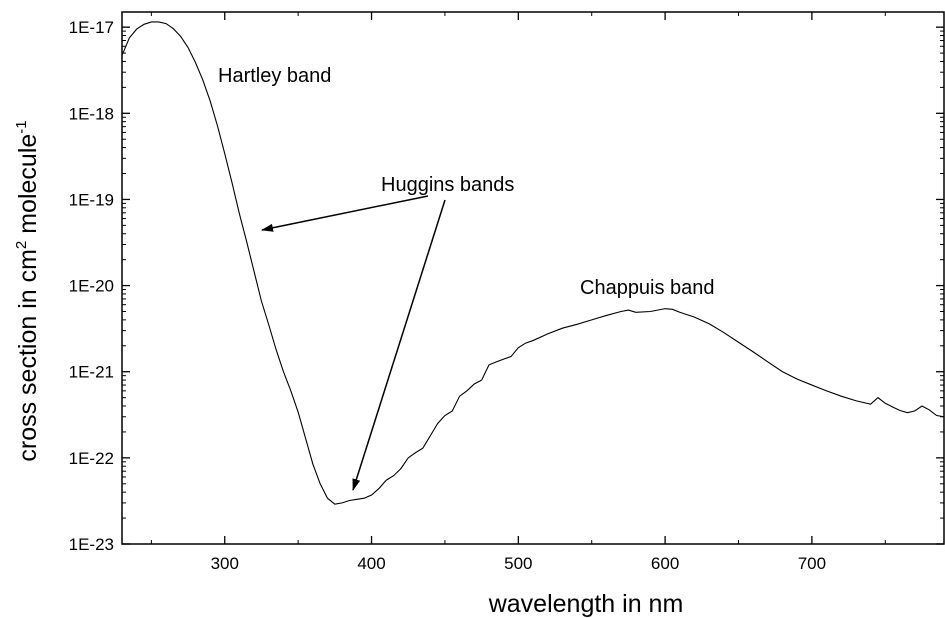 The image size is (945, 618). I want to click on x-tick-label: 500, so click(518, 563).